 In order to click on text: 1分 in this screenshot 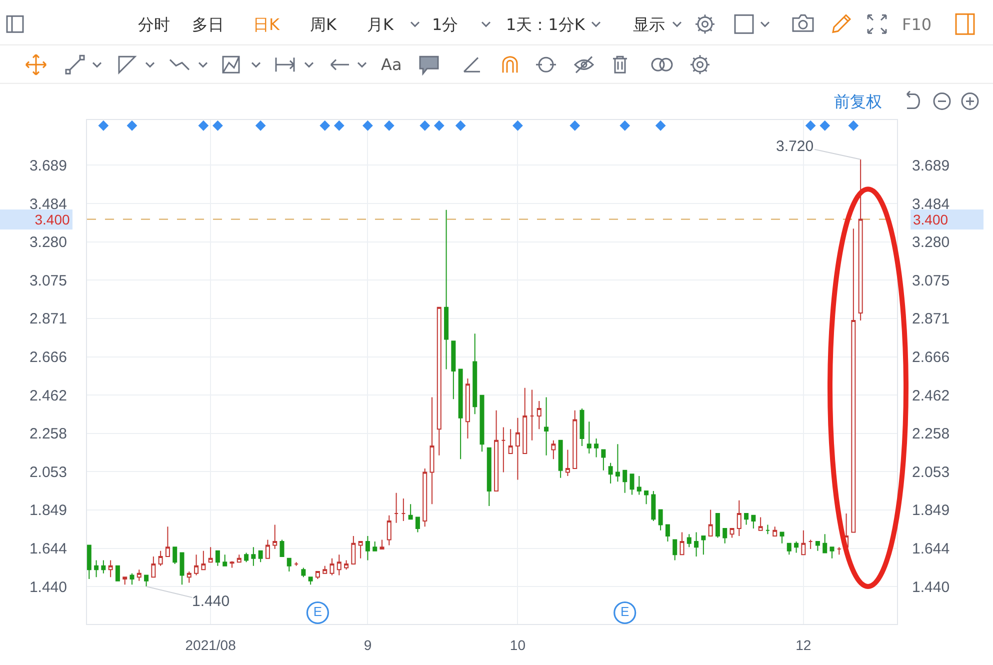, I will do `click(445, 24)`.